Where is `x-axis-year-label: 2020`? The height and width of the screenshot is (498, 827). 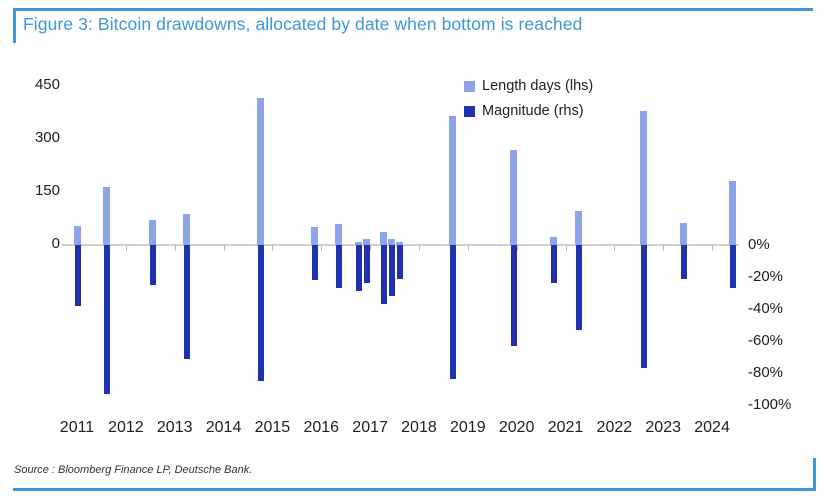 x-axis-year-label: 2020 is located at coordinates (516, 427).